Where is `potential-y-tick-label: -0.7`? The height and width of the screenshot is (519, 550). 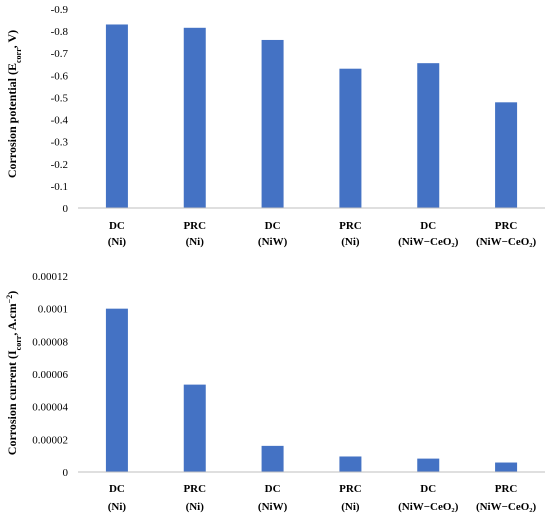
potential-y-tick-label: -0.7 is located at coordinates (60, 54).